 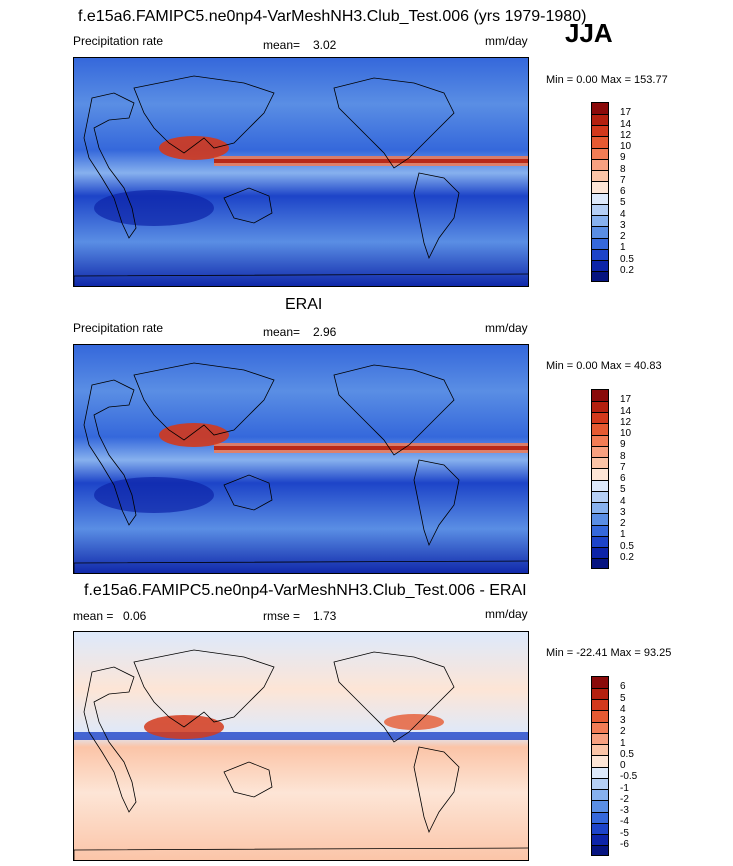 I want to click on colorbar-tick-label: 10, so click(x=626, y=433).